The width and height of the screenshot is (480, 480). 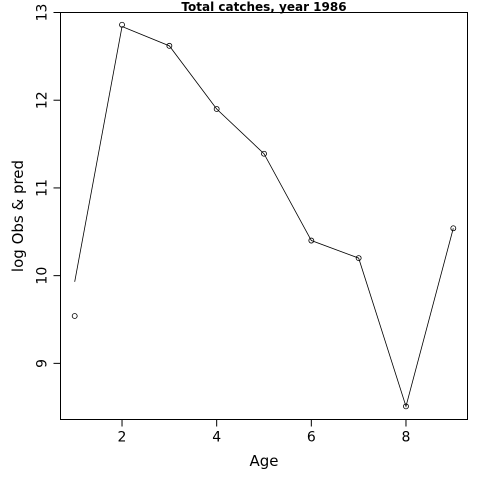 What do you see at coordinates (122, 438) in the screenshot?
I see `x-tick-label: 2` at bounding box center [122, 438].